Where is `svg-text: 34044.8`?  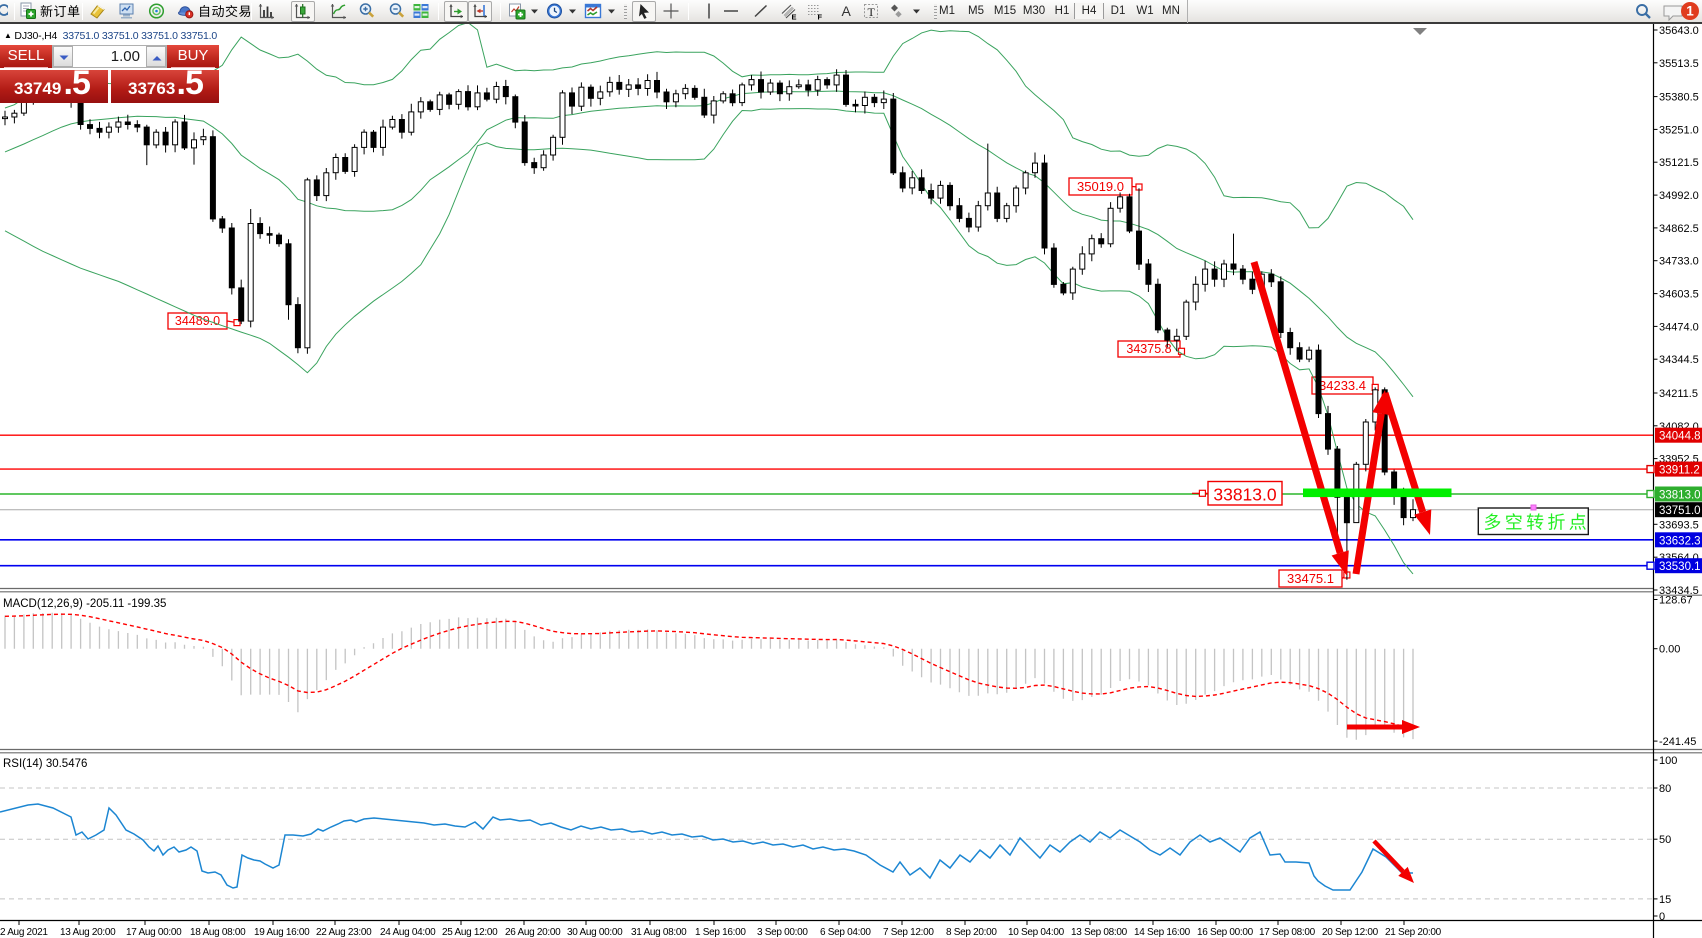 svg-text: 34044.8 is located at coordinates (1680, 437).